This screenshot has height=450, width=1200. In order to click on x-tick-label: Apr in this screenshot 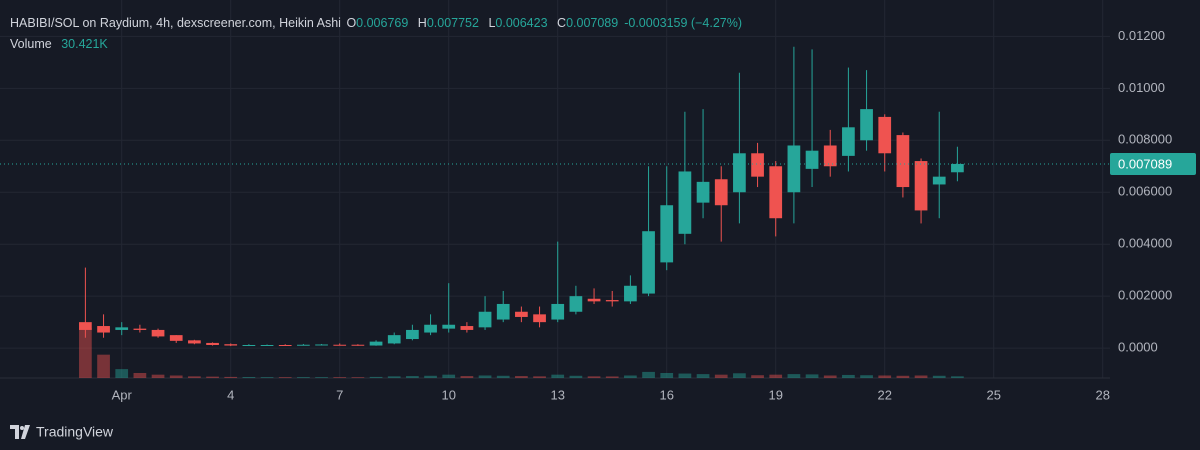, I will do `click(122, 394)`.